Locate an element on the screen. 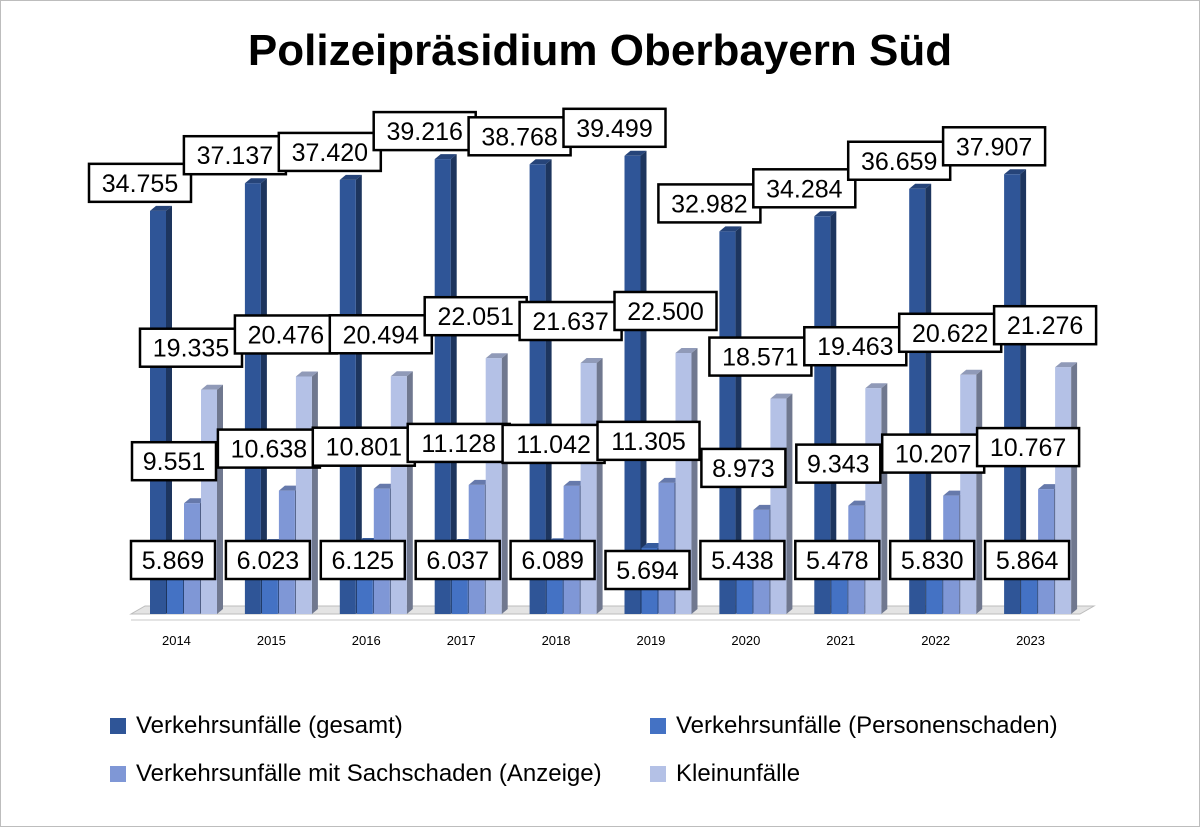 This screenshot has width=1200, height=827. bar-top-s3-2018 is located at coordinates (591, 361).